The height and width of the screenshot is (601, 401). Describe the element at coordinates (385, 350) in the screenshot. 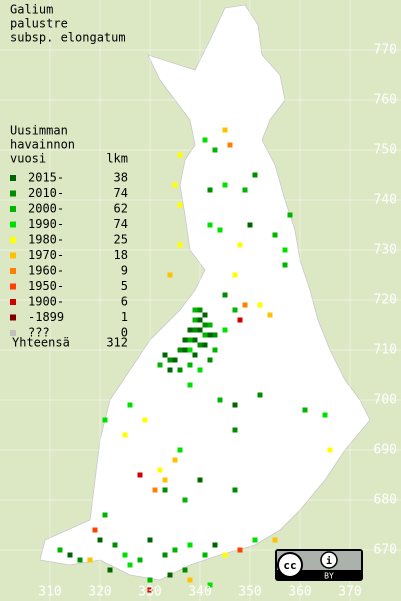

I see `y-tick-label: 710` at that location.